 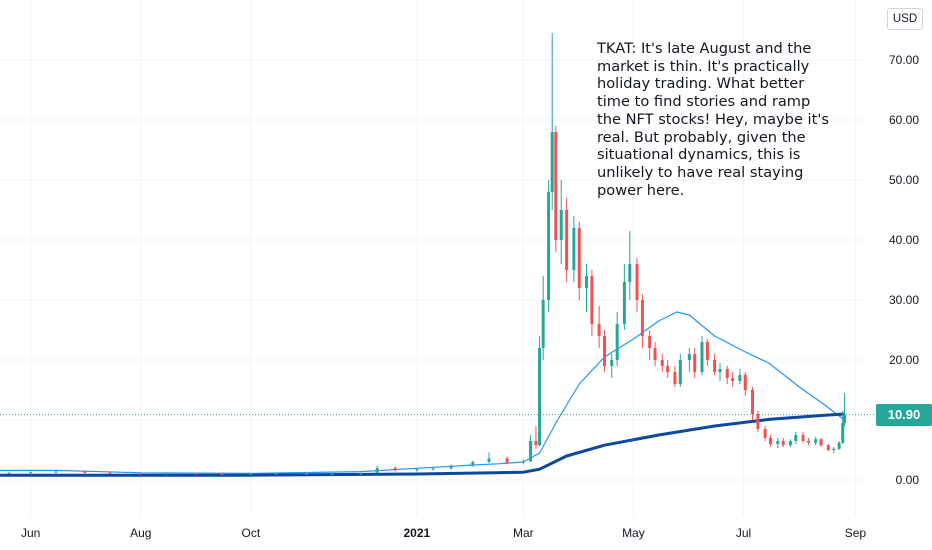 I want to click on y-tick-label: 30.00, so click(x=904, y=300).